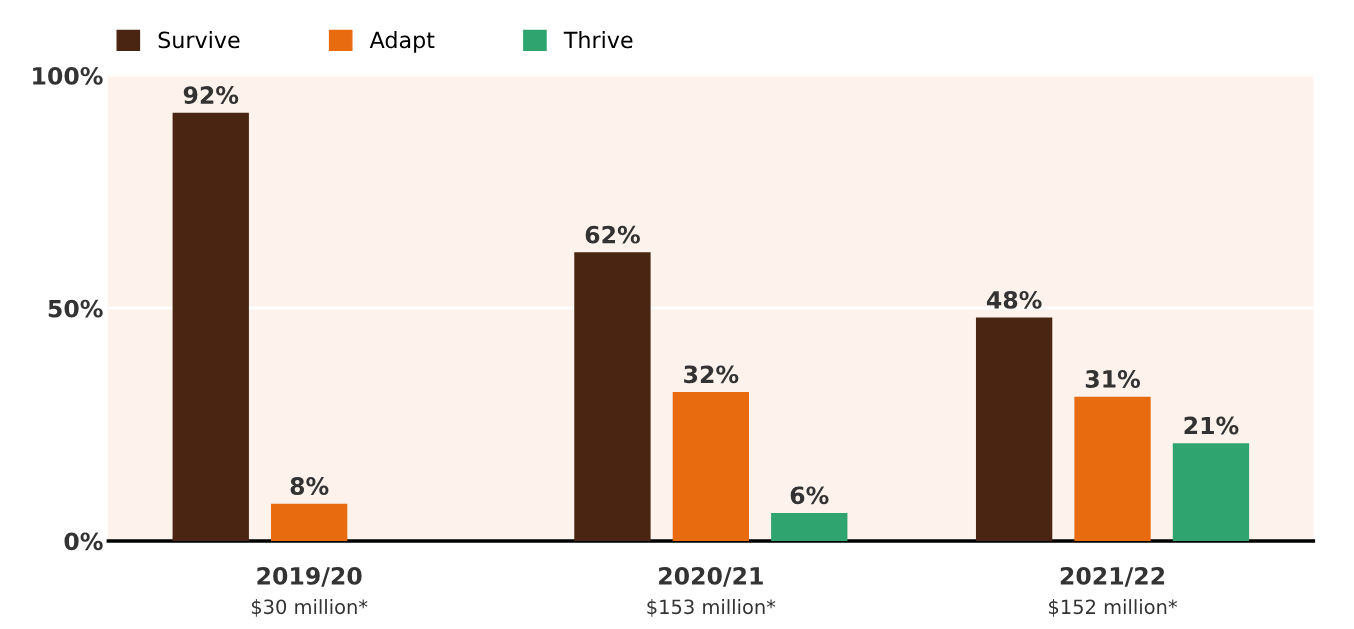 The image size is (1354, 629). I want to click on data-label: 8%, so click(309, 486).